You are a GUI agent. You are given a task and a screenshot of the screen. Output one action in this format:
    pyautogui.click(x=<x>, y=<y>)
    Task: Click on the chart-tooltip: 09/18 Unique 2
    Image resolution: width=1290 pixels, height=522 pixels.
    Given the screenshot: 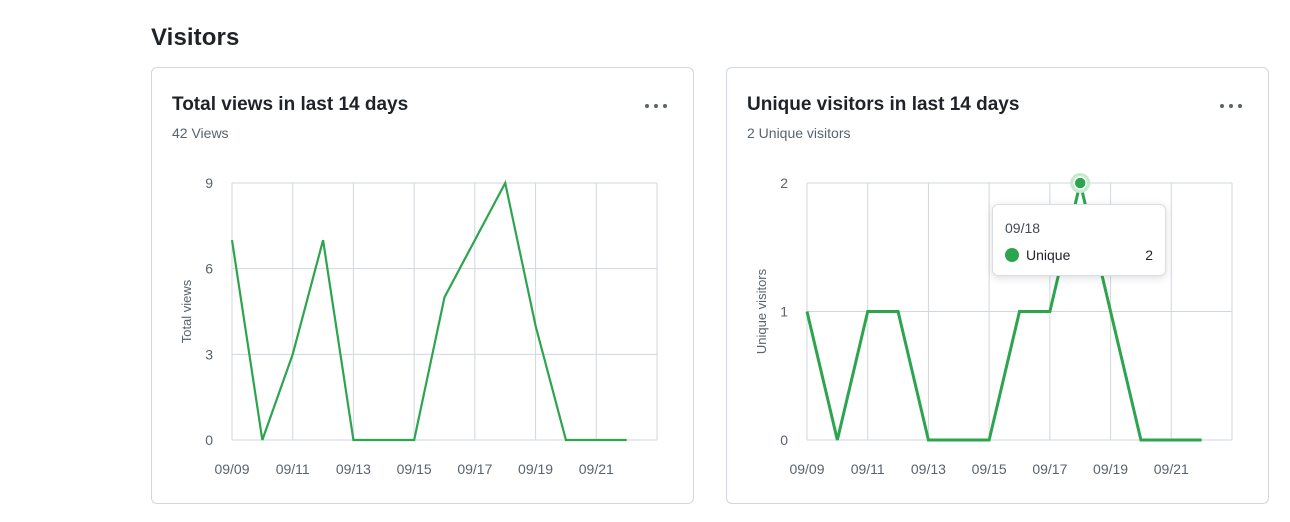 What is the action you would take?
    pyautogui.click(x=1079, y=240)
    